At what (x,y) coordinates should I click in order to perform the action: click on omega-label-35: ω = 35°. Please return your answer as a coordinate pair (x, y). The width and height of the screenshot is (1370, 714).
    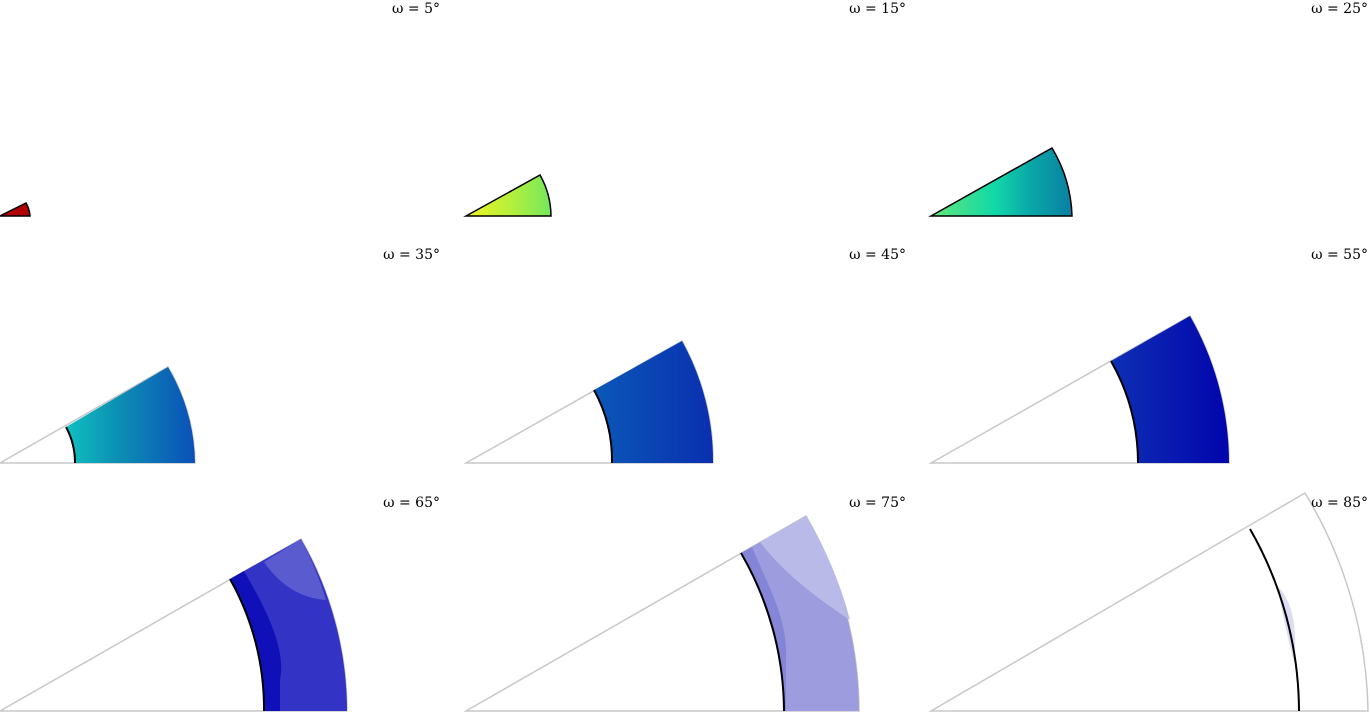
    Looking at the image, I should click on (411, 255).